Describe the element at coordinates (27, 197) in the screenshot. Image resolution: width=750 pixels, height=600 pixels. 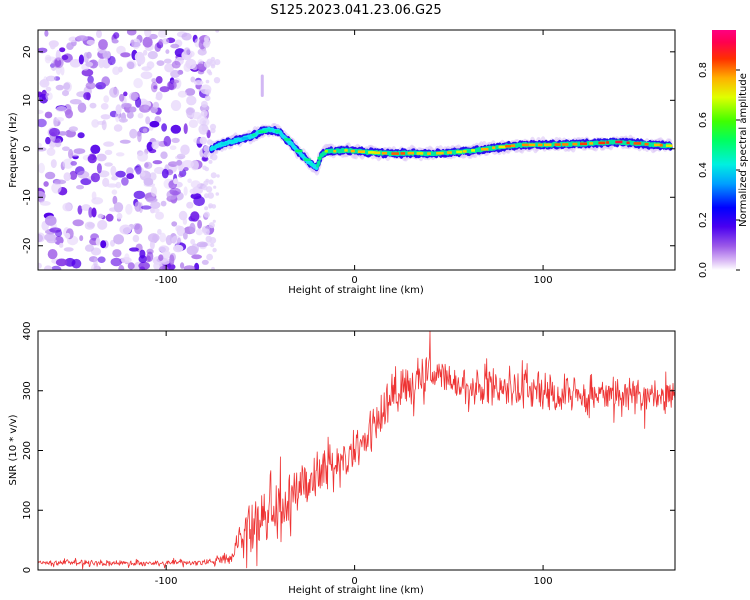
I see `y-tick-label: -10` at that location.